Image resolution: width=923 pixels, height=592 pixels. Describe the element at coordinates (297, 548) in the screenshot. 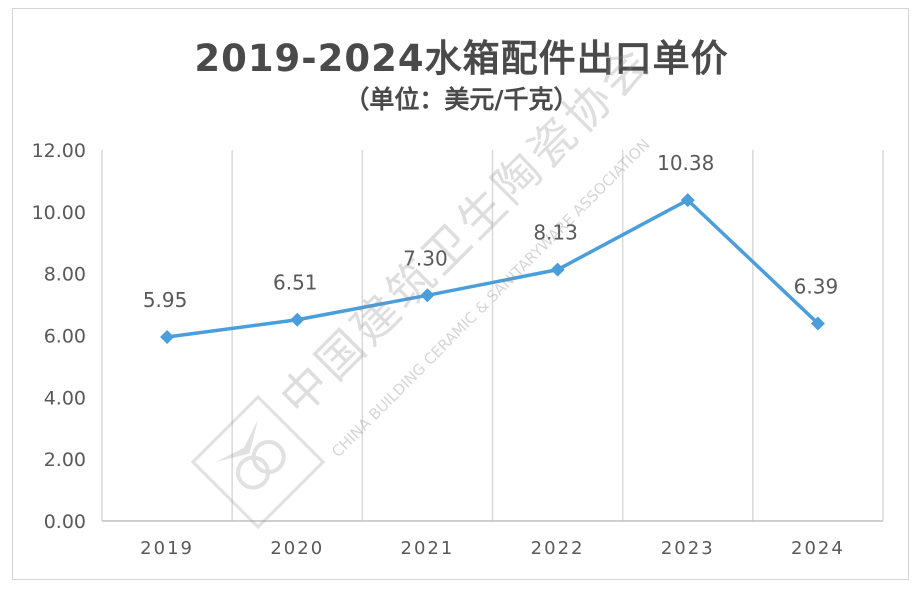

I see `x-tick-label: 2020` at that location.